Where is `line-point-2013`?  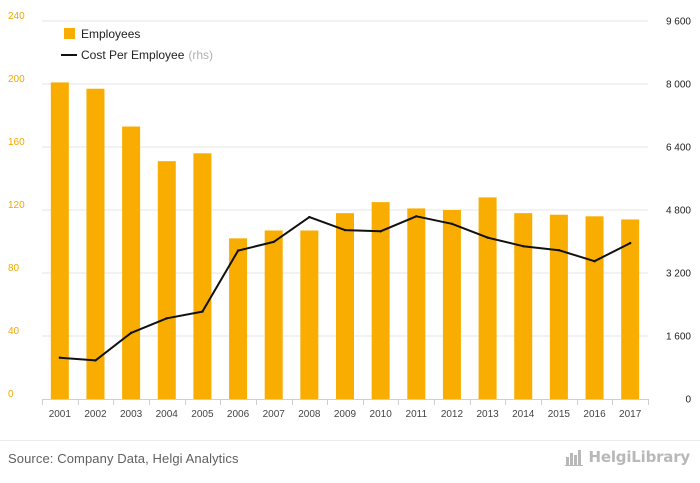 line-point-2013 is located at coordinates (487, 237).